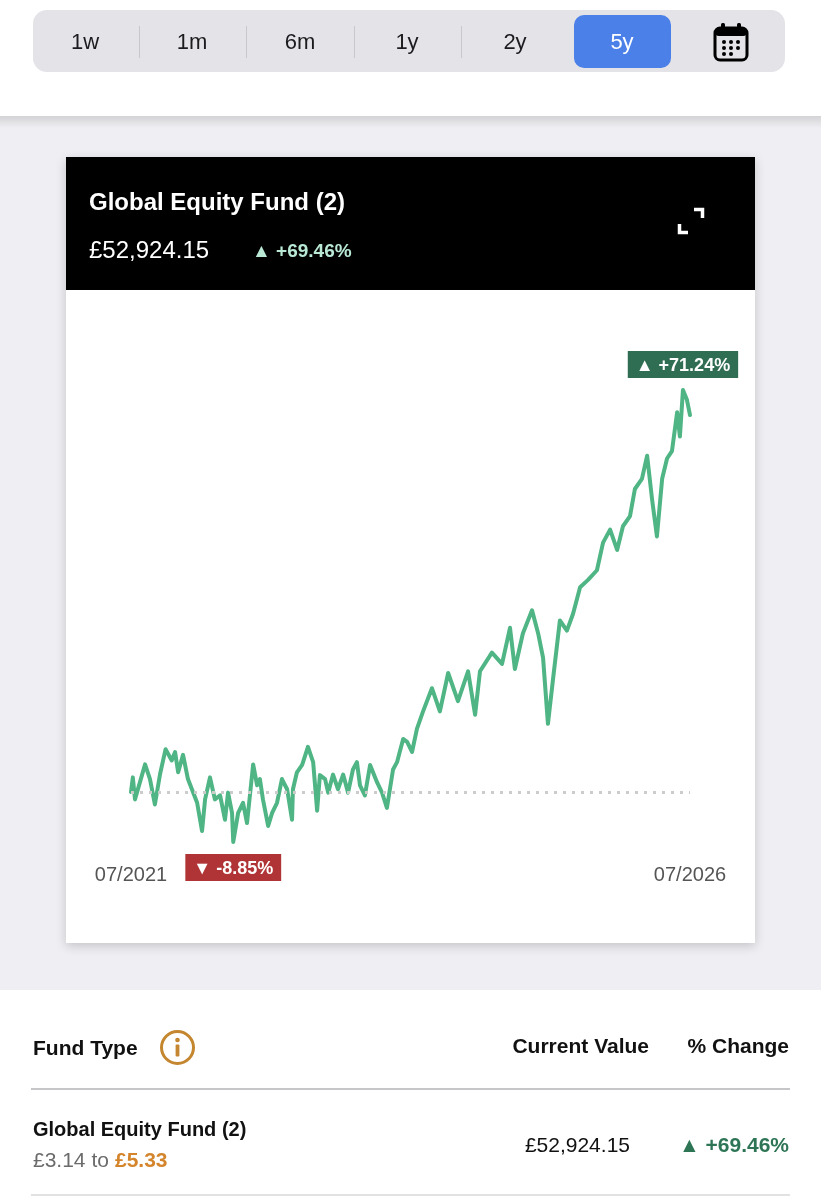  Describe the element at coordinates (577, 1145) in the screenshot. I see `text: £52,924.15` at that location.